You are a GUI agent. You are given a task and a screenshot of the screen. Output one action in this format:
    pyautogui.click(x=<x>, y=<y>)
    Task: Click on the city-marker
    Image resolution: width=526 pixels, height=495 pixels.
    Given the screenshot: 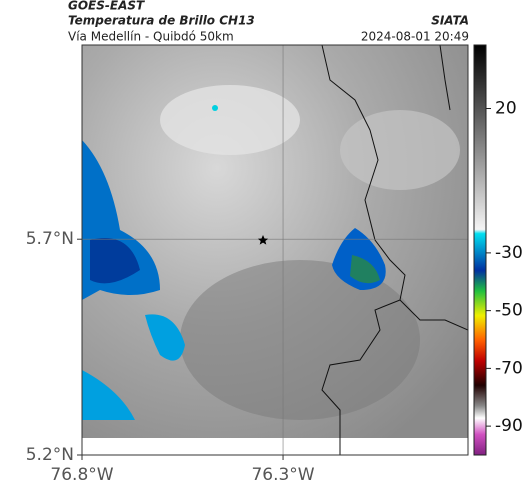 What is the action you would take?
    pyautogui.click(x=263, y=240)
    